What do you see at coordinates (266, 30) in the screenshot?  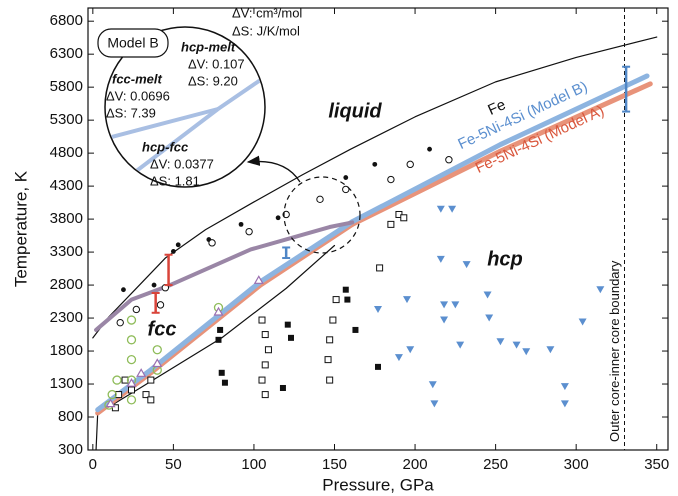 I see `inset-unit: ΔS: J/K/mol` at bounding box center [266, 30].